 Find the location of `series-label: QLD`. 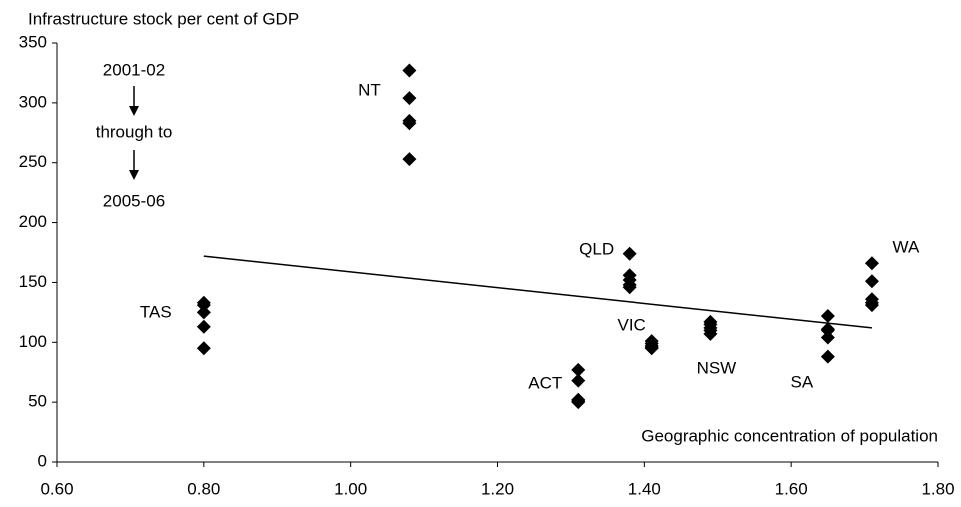

series-label: QLD is located at coordinates (596, 248).